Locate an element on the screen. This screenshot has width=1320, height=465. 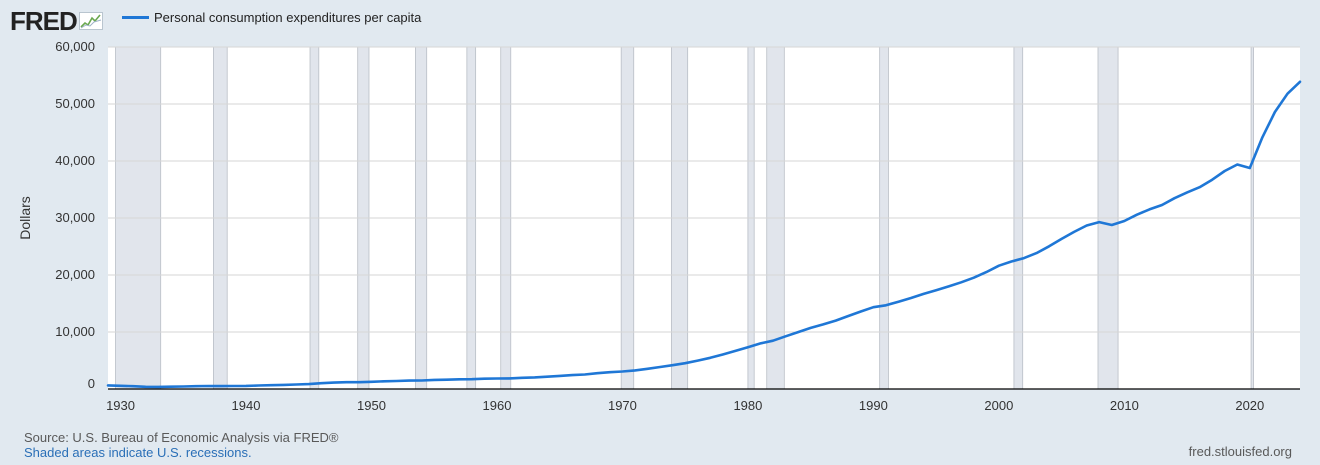
y-tick-label: 40,000 is located at coordinates (75, 160).